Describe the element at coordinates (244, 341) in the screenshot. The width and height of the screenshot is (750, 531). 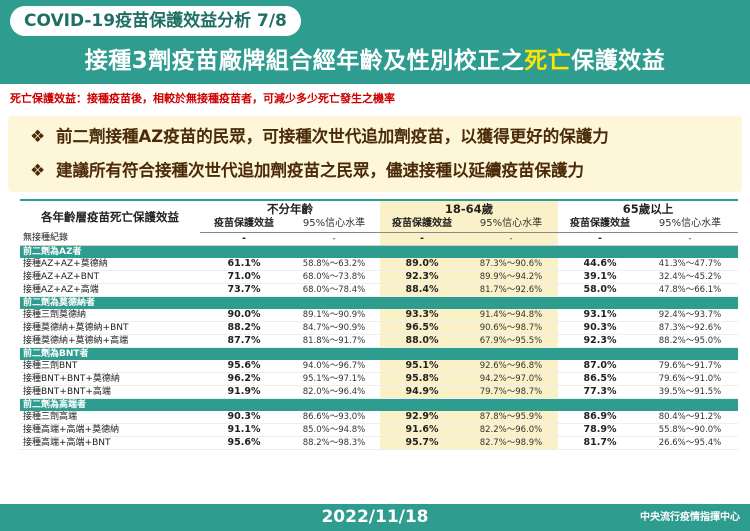
I see `effectiveness-cell: 87.7%` at that location.